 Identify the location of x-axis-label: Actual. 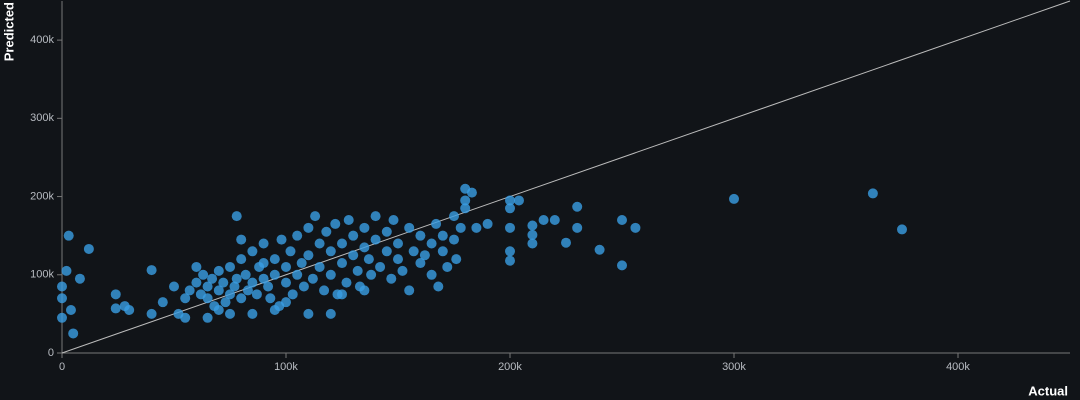
(1048, 390).